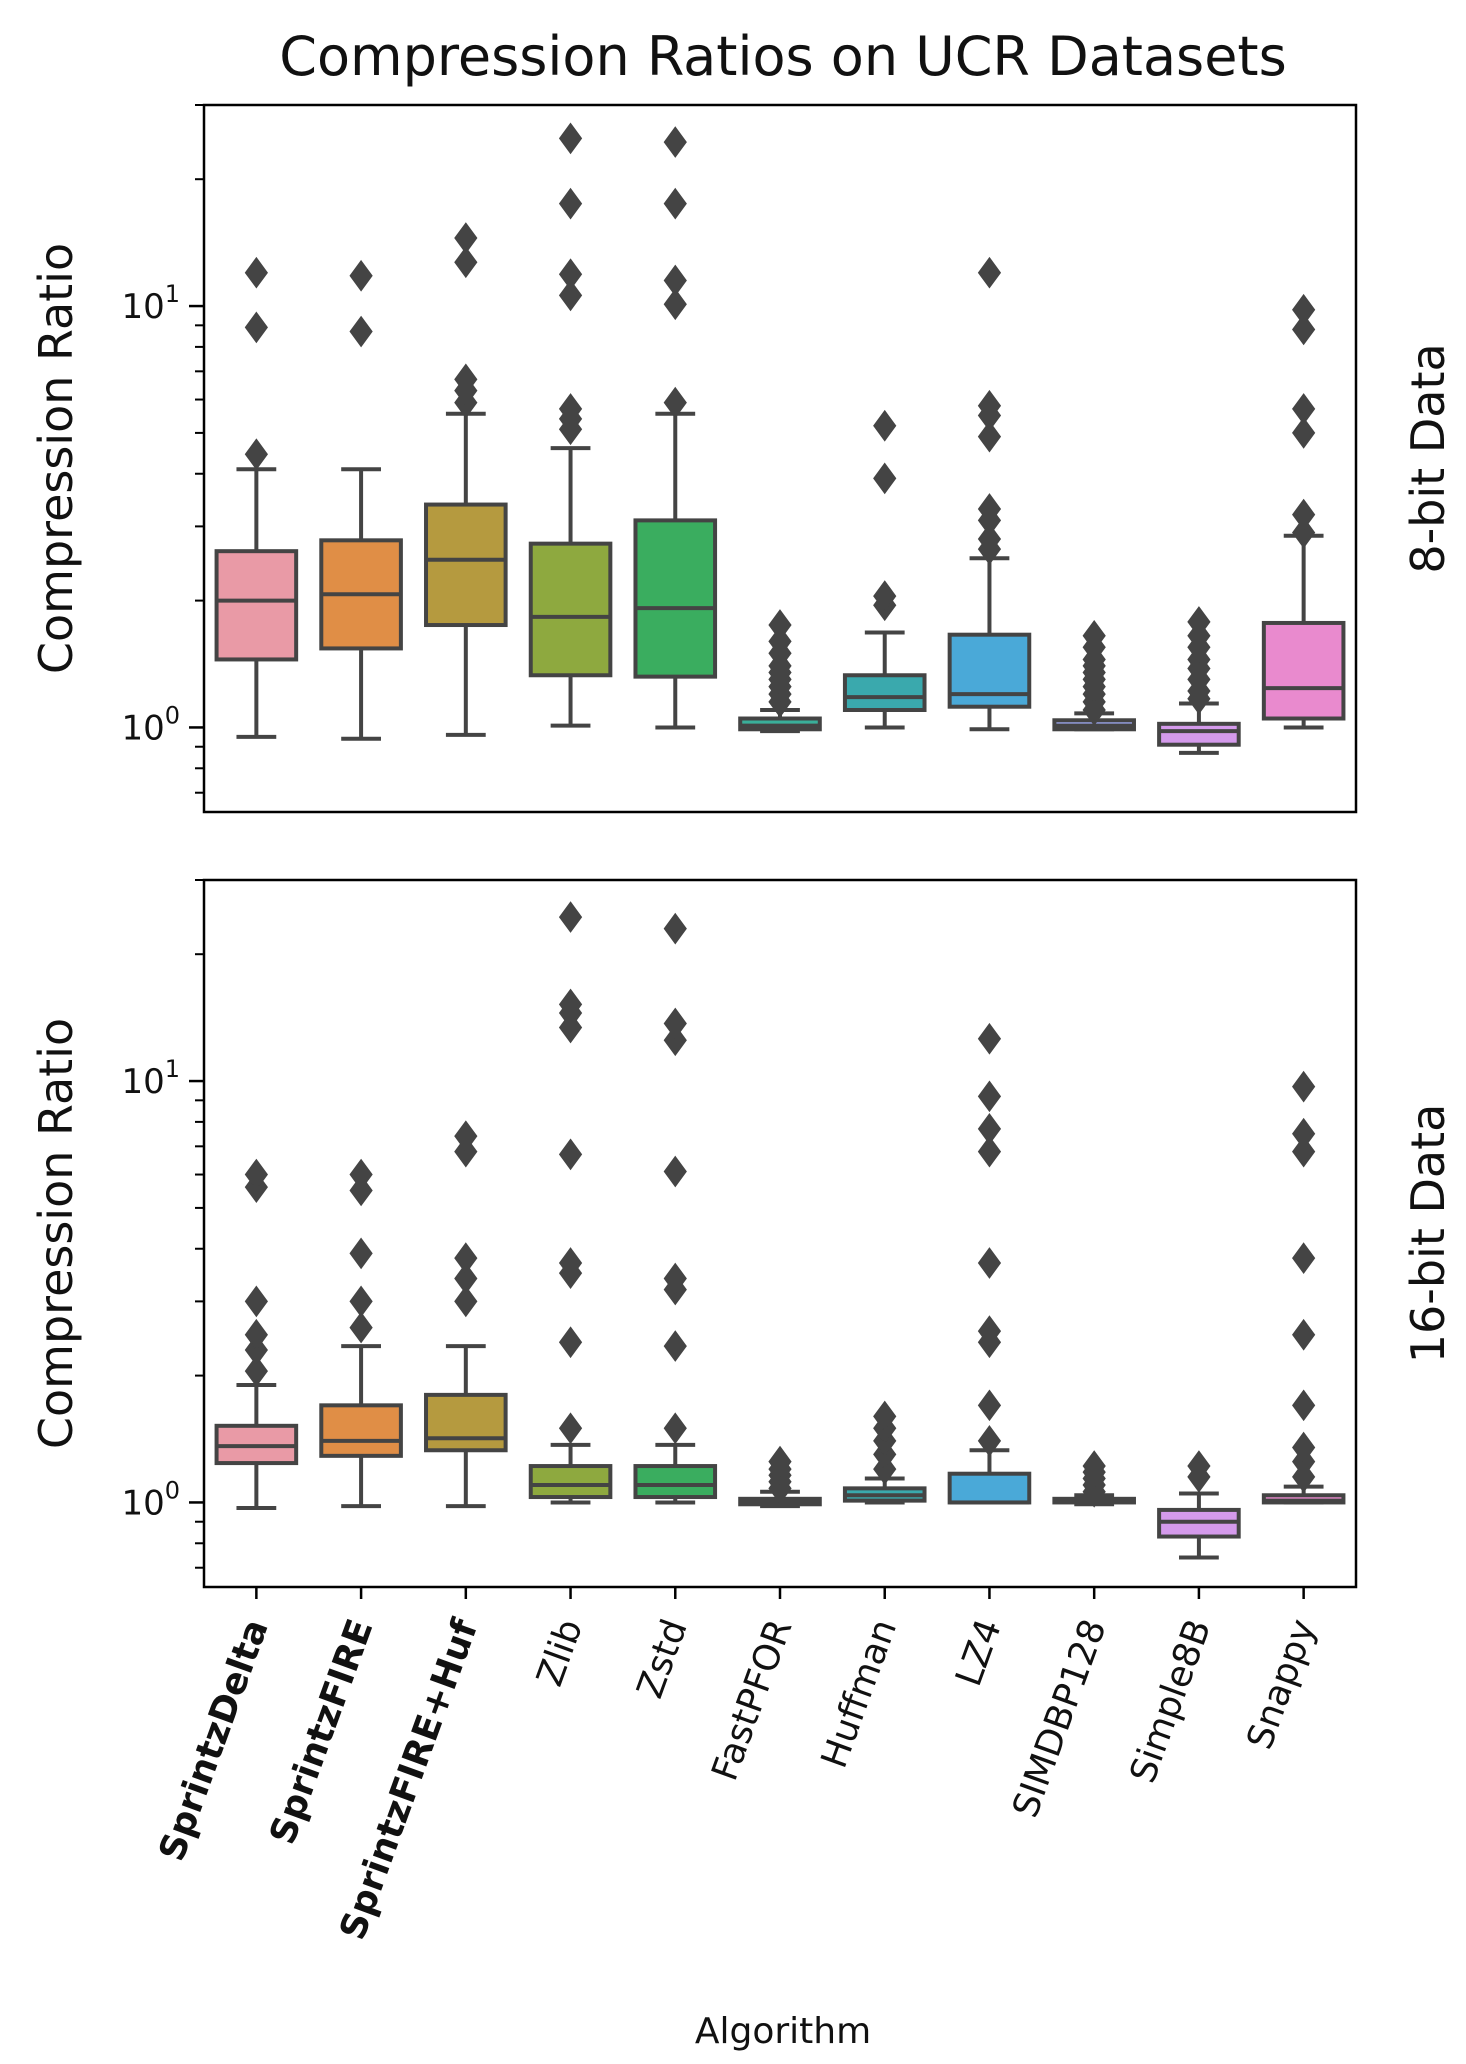  What do you see at coordinates (1428, 458) in the screenshot?
I see `row-label: 8-bit Data` at bounding box center [1428, 458].